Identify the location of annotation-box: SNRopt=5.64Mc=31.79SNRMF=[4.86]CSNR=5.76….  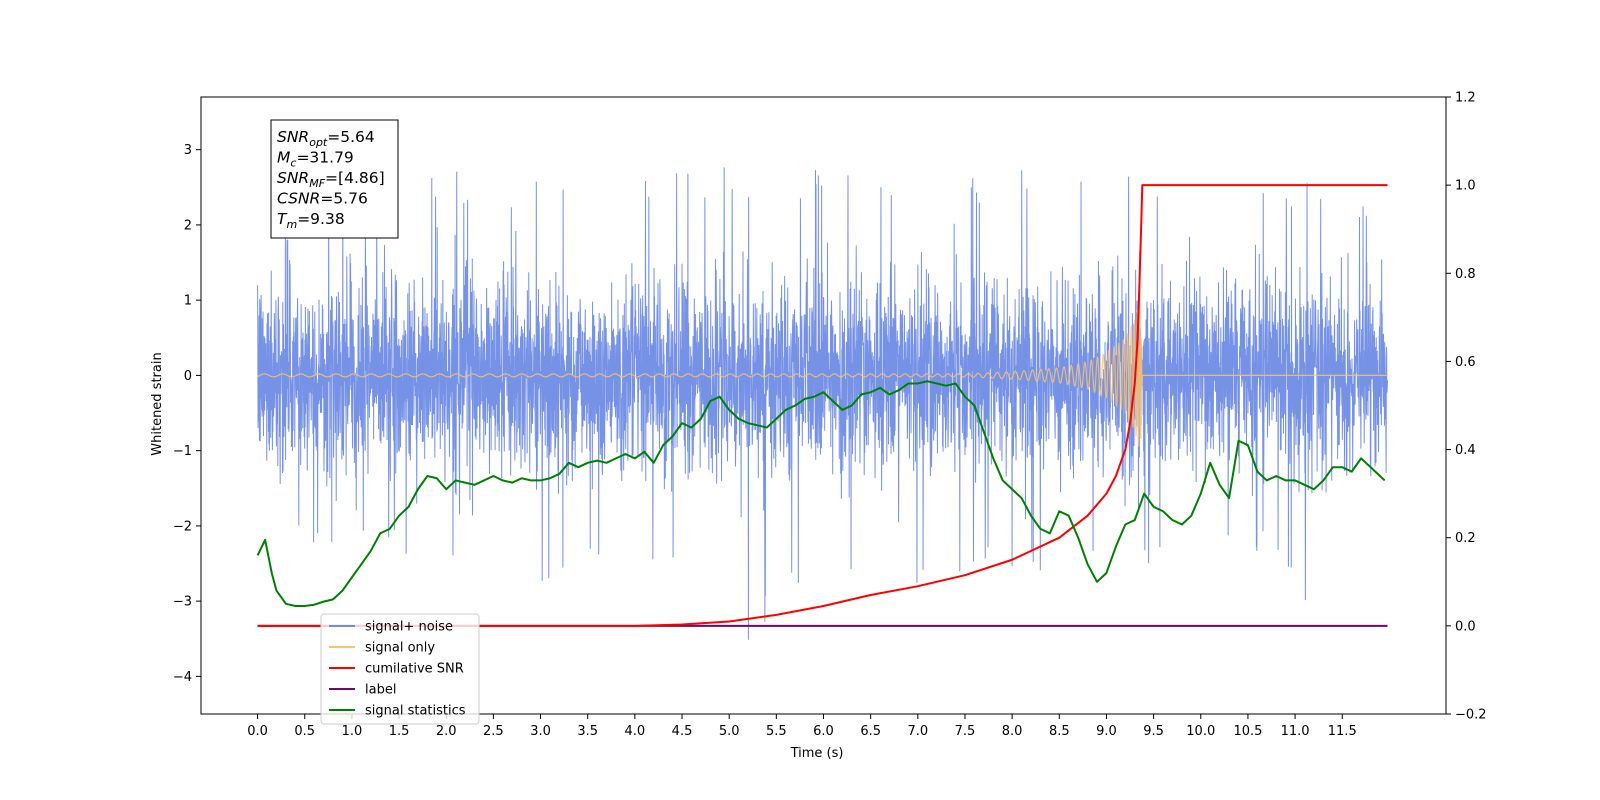
(334, 179).